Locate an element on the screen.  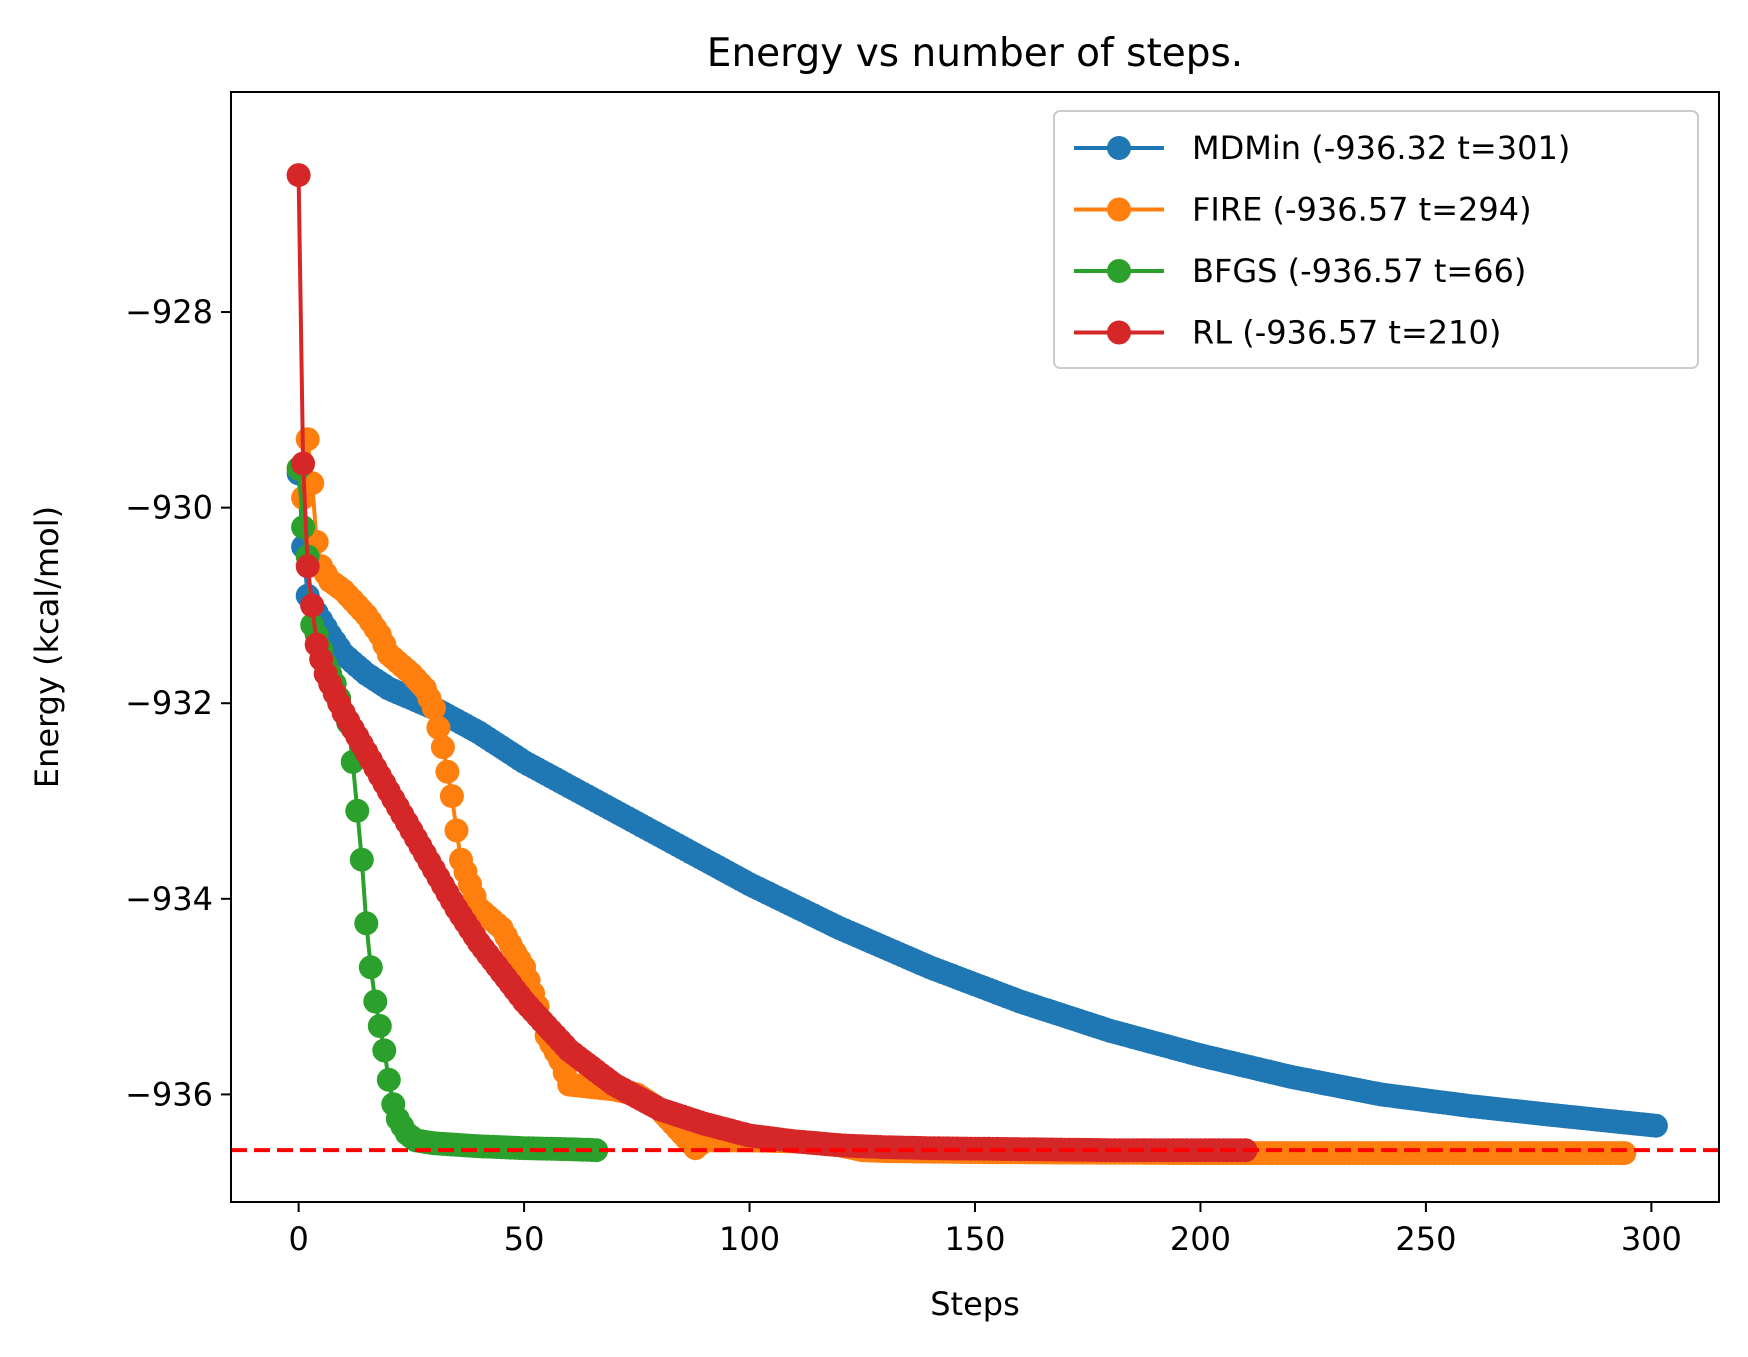
legend-label-2: BFGS (-936.57 t=66) is located at coordinates (1359, 271).